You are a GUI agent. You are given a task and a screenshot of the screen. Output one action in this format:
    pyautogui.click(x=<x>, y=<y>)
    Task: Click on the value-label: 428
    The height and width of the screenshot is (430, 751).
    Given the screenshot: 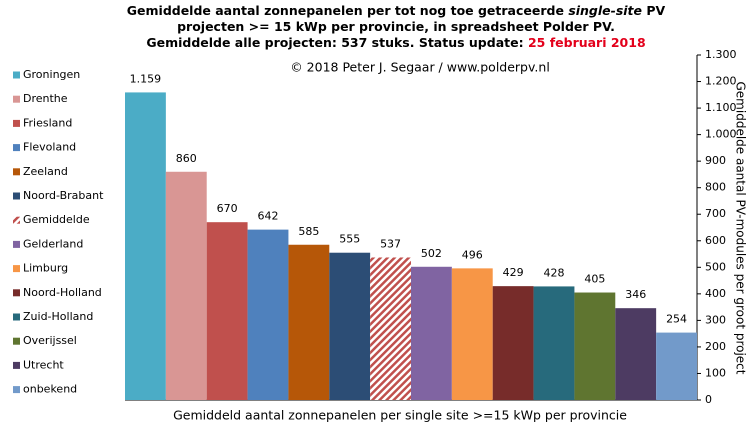 What is the action you would take?
    pyautogui.click(x=554, y=272)
    